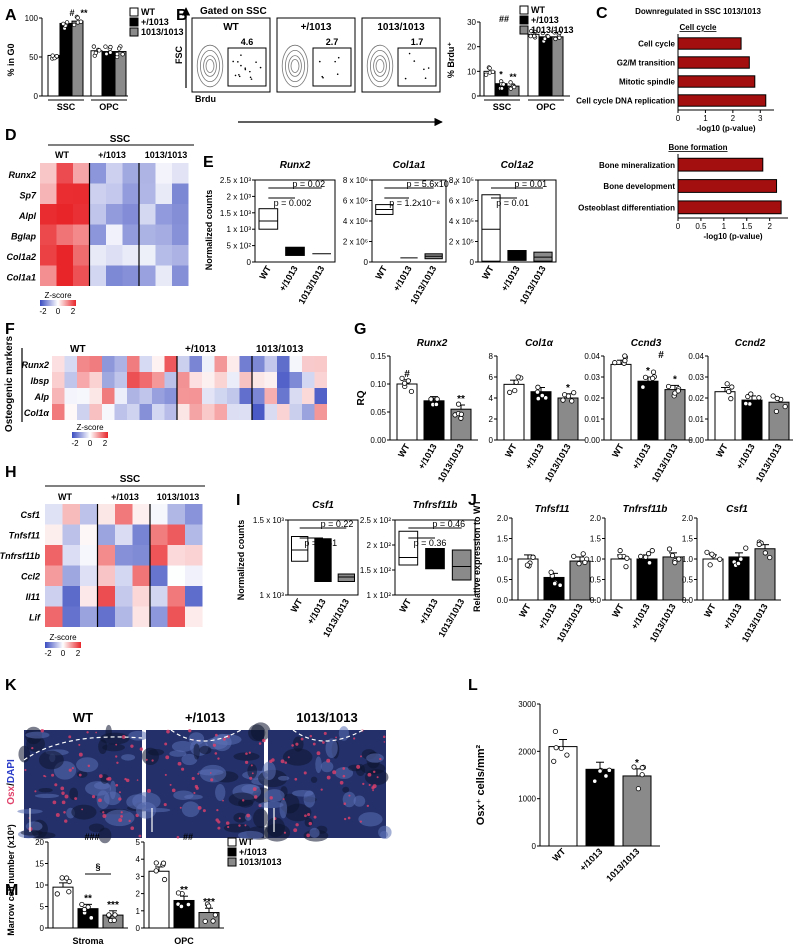 Image resolution: width=793 pixels, height=950 pixels. What do you see at coordinates (622, 864) in the screenshot?
I see `panel-l-x-label: 1013/1013` at bounding box center [622, 864].